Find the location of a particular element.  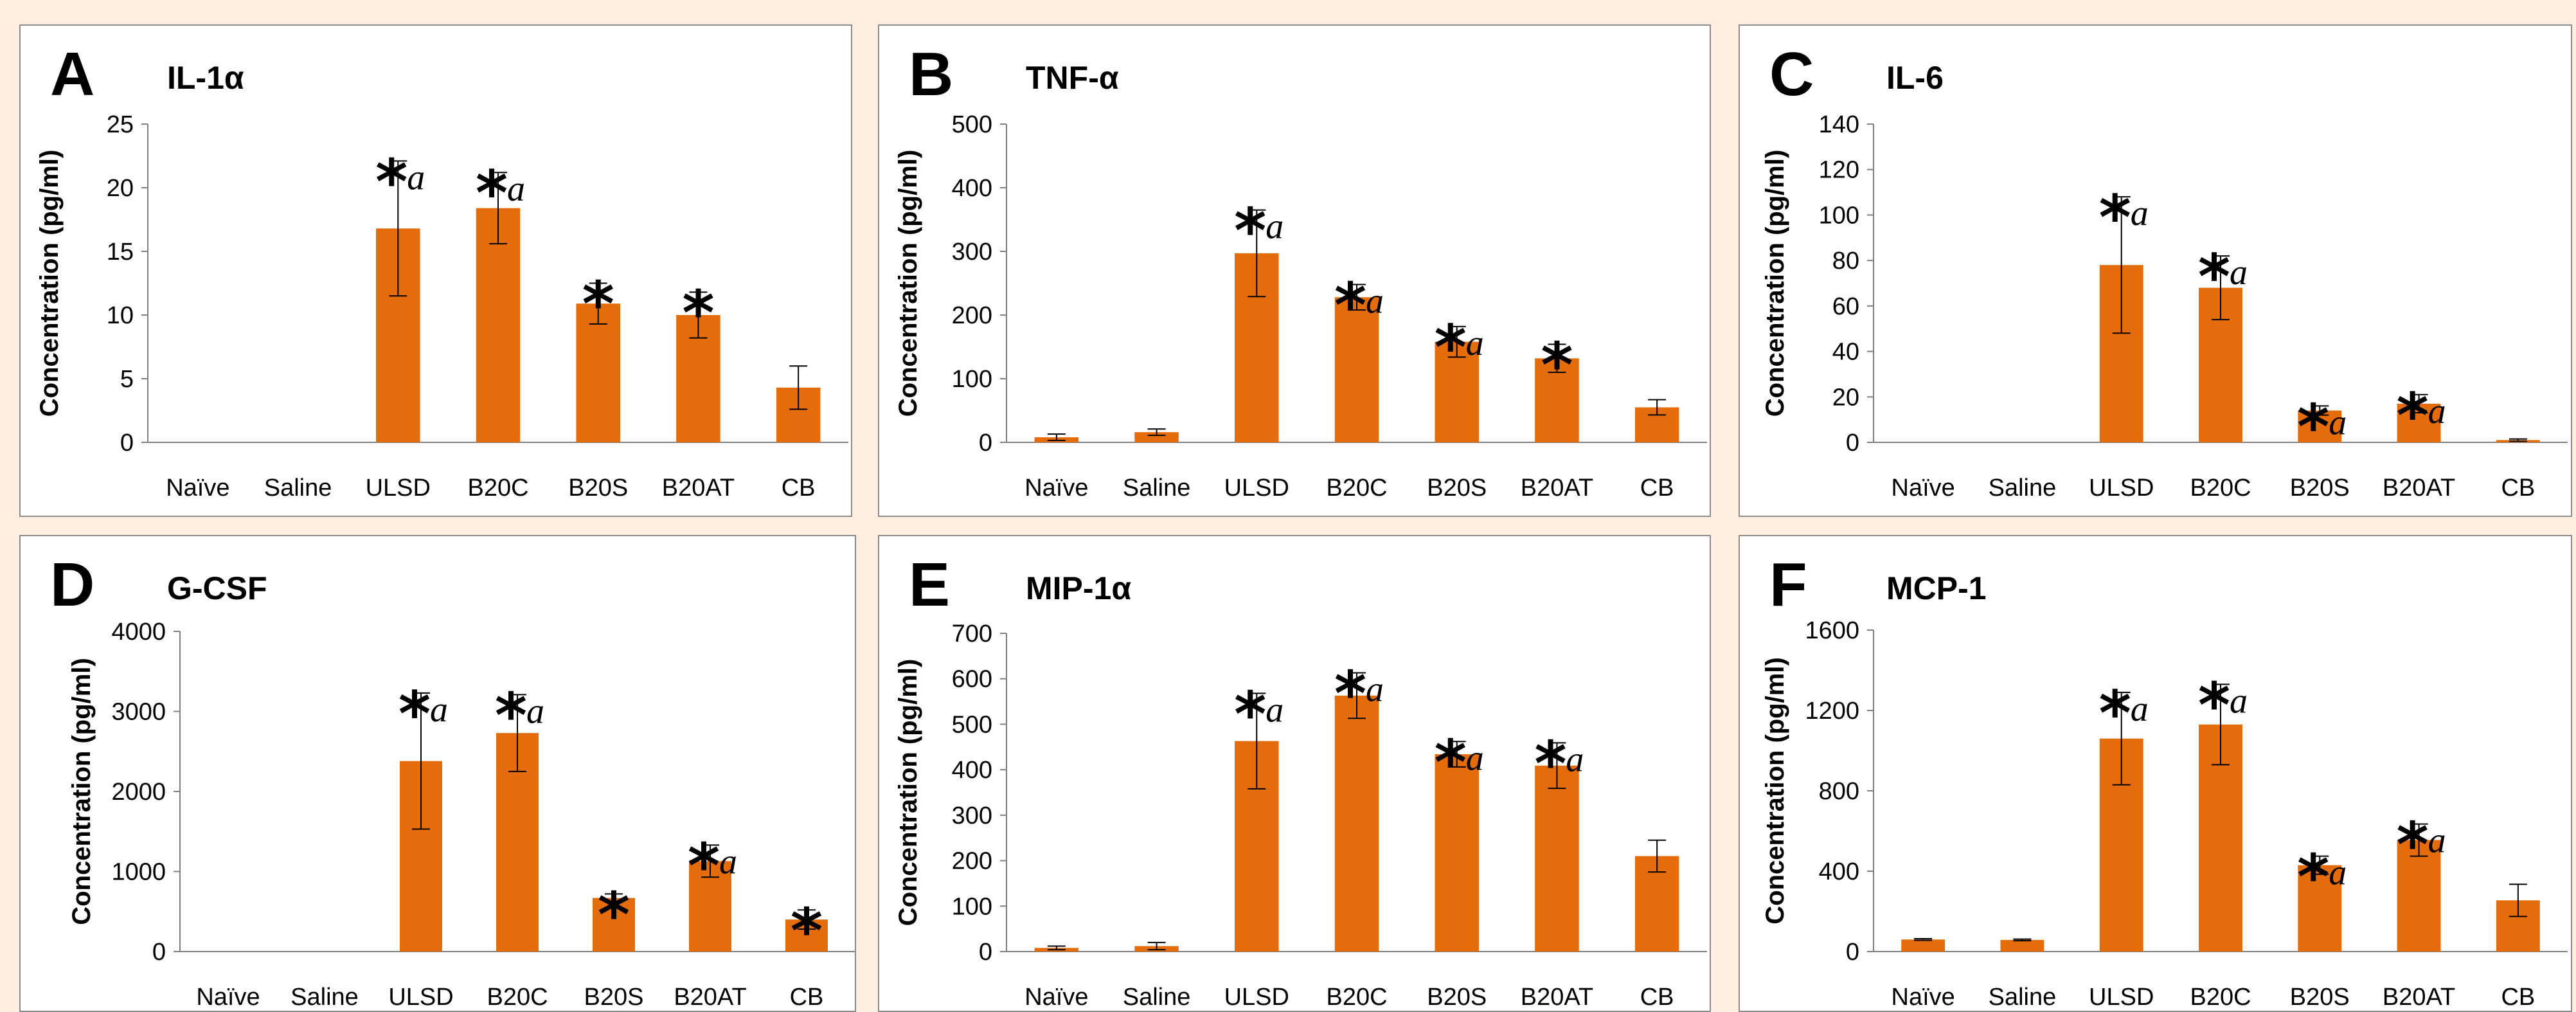

bar-nave is located at coordinates (1923, 945).